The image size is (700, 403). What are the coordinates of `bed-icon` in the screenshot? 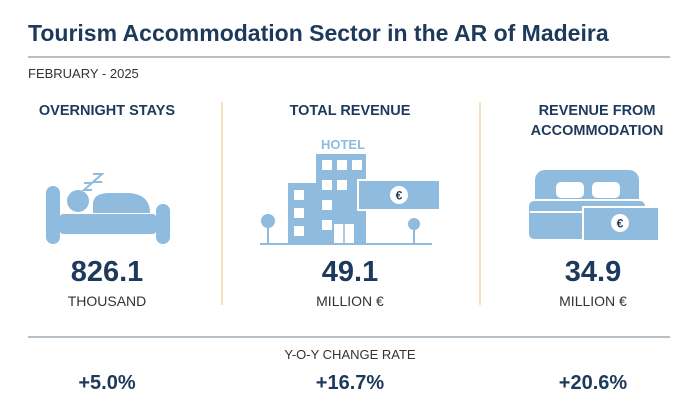 It's located at (108, 208).